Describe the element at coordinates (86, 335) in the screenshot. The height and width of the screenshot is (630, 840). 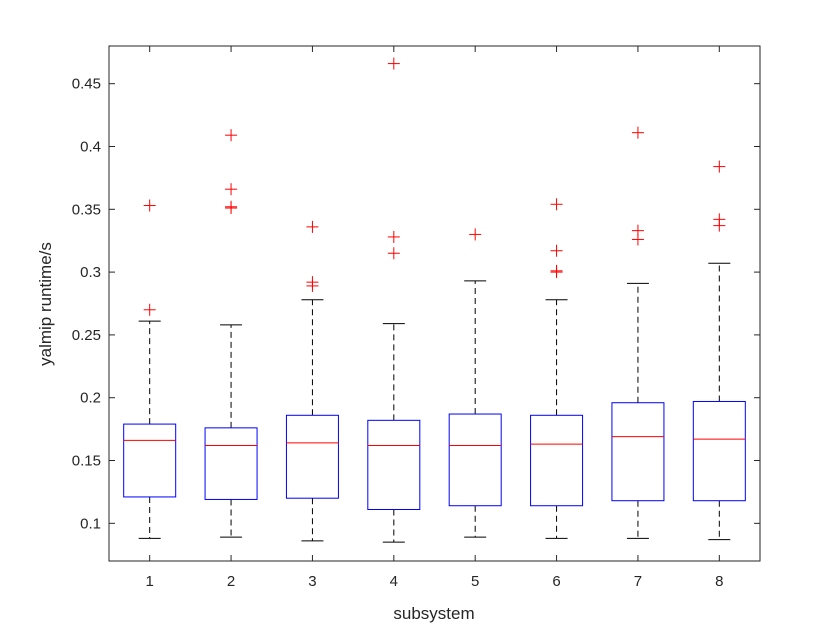
I see `y-tick-label: 0.25` at that location.